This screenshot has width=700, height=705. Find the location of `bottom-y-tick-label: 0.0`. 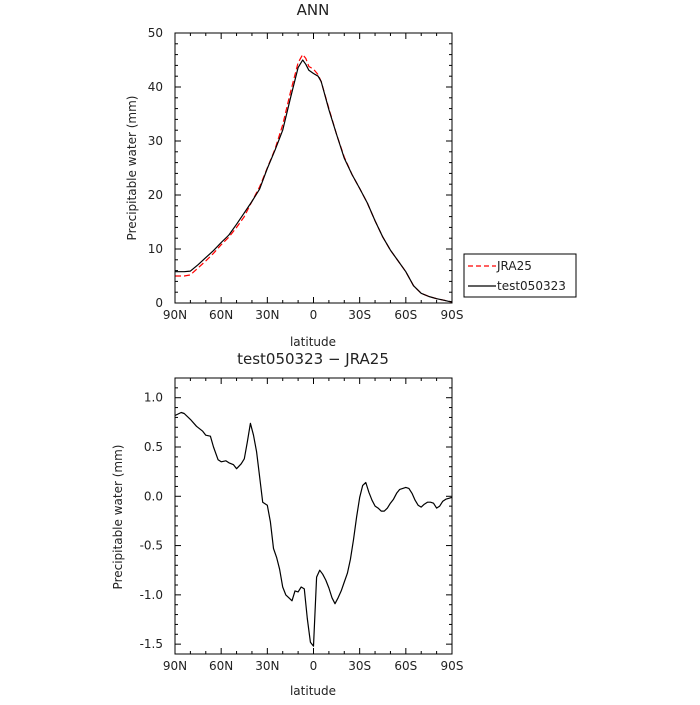

bottom-y-tick-label: 0.0 is located at coordinates (153, 496).